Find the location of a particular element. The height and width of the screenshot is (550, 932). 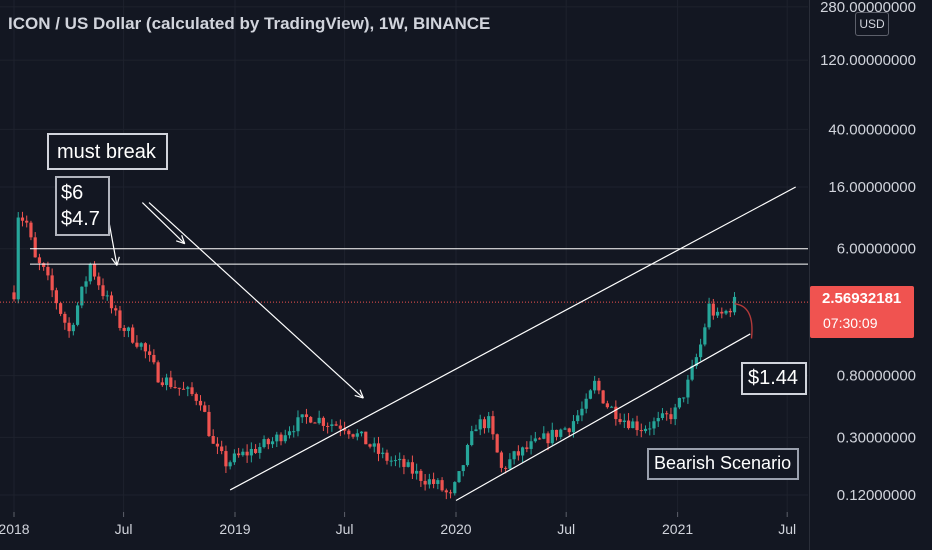

must-break-annotation: must break is located at coordinates (107, 151).